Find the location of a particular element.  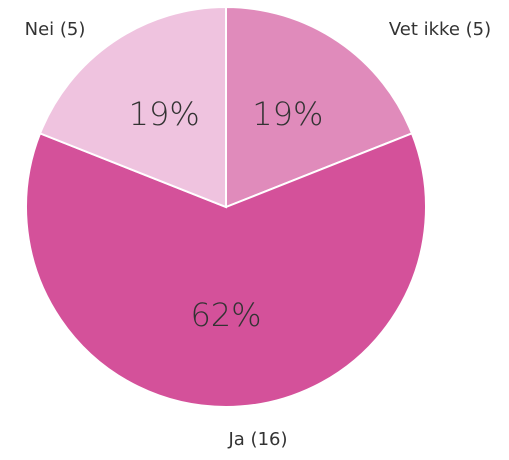

slice-label: Nei (5) is located at coordinates (55, 29).